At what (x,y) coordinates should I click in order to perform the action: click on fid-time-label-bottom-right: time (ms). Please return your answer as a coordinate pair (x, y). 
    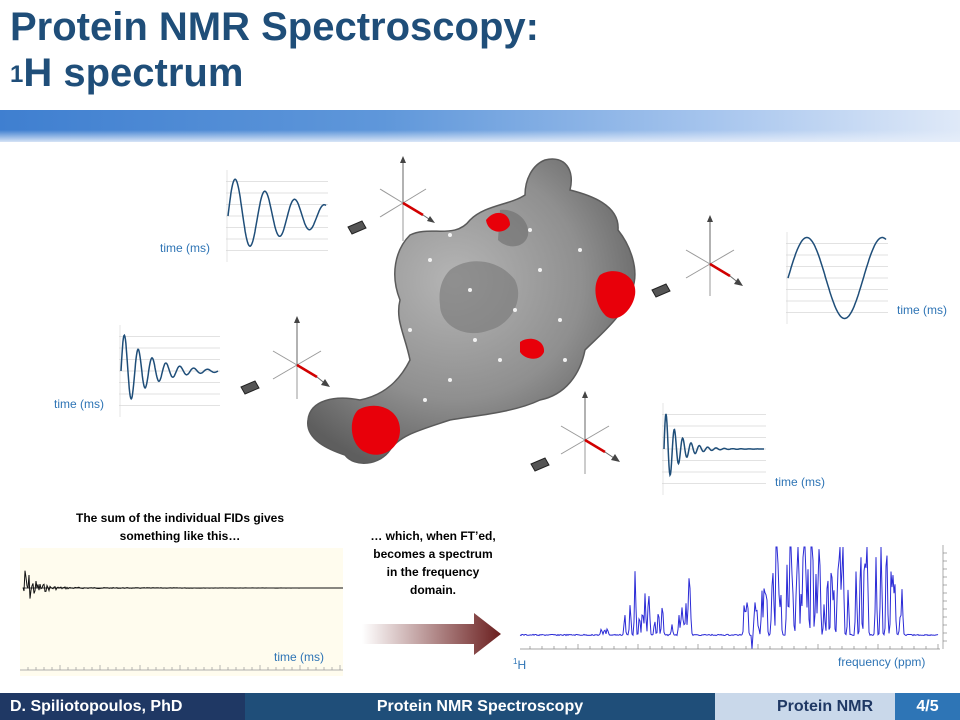
    Looking at the image, I should click on (800, 482).